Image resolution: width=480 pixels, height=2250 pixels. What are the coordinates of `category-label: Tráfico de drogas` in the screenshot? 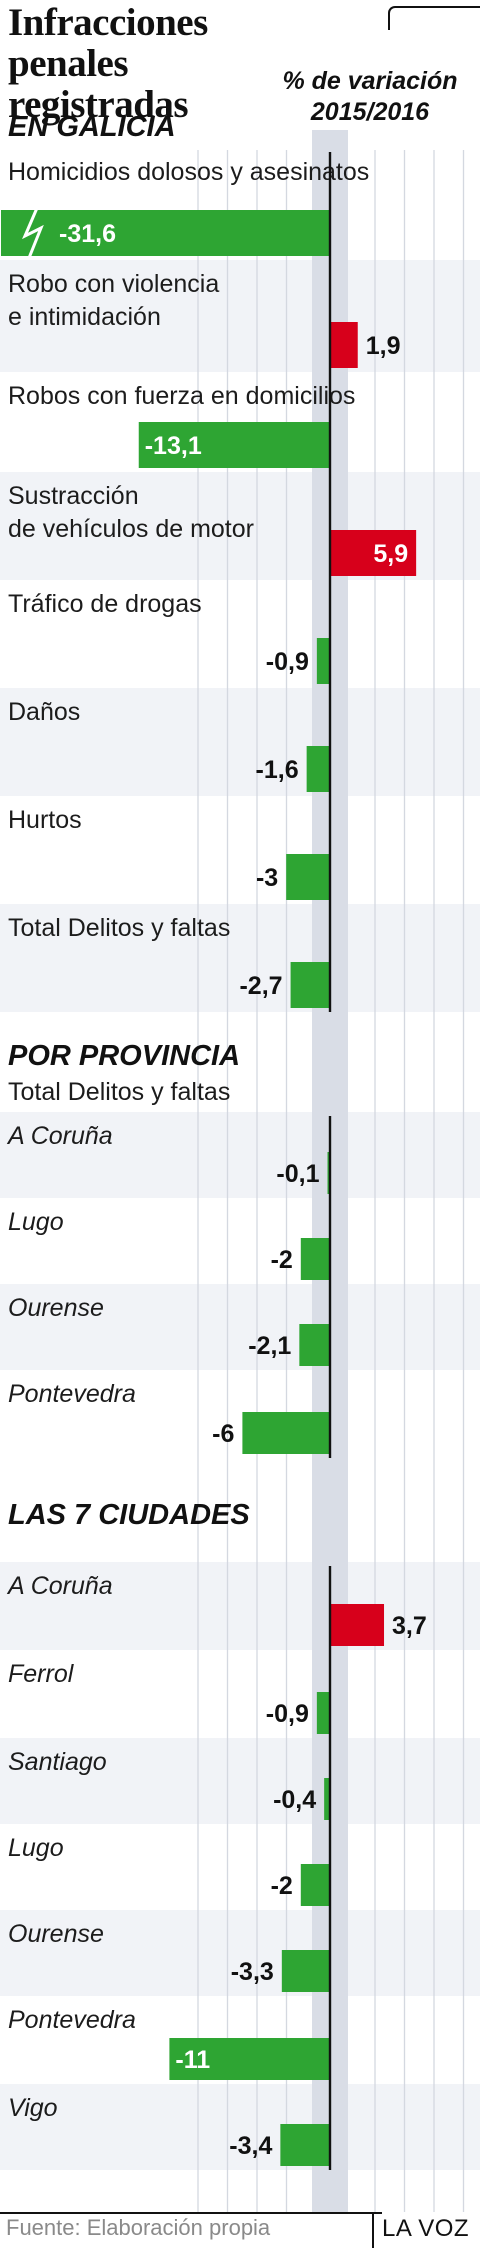 It's located at (105, 604).